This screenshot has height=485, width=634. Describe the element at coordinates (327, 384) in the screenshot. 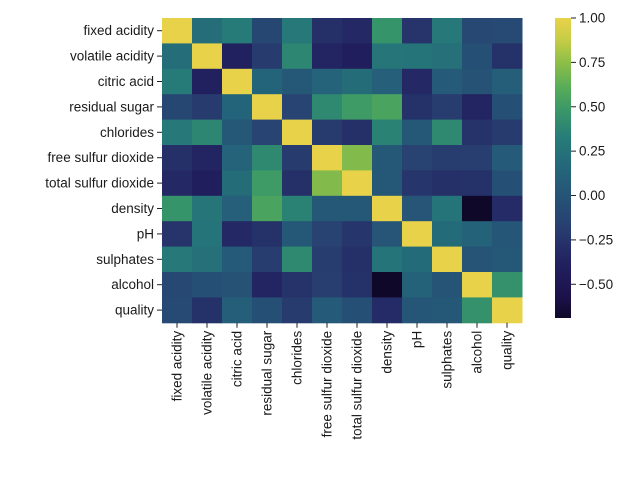

I see `x-tick-label-free-sulfur-dioxide: free sulfur dioxide` at that location.